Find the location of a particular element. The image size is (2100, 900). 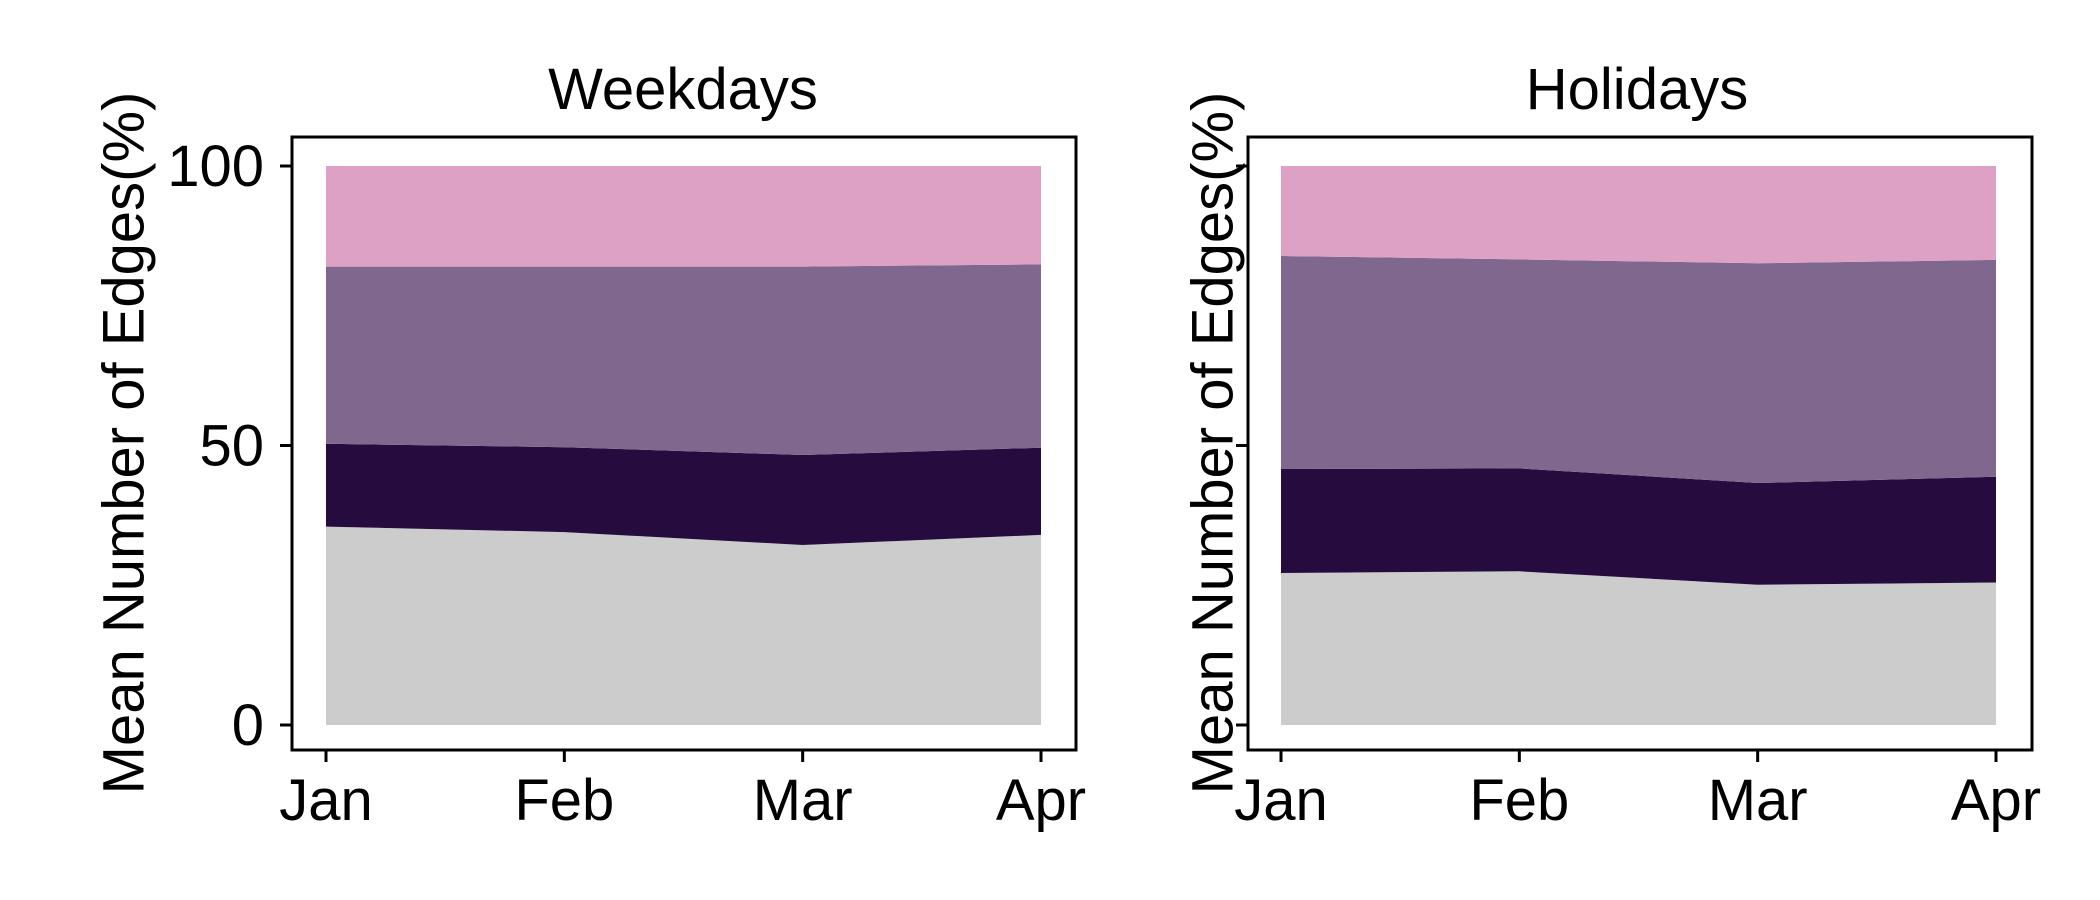

y-axis: 0 50 100 is located at coordinates (229, 446).